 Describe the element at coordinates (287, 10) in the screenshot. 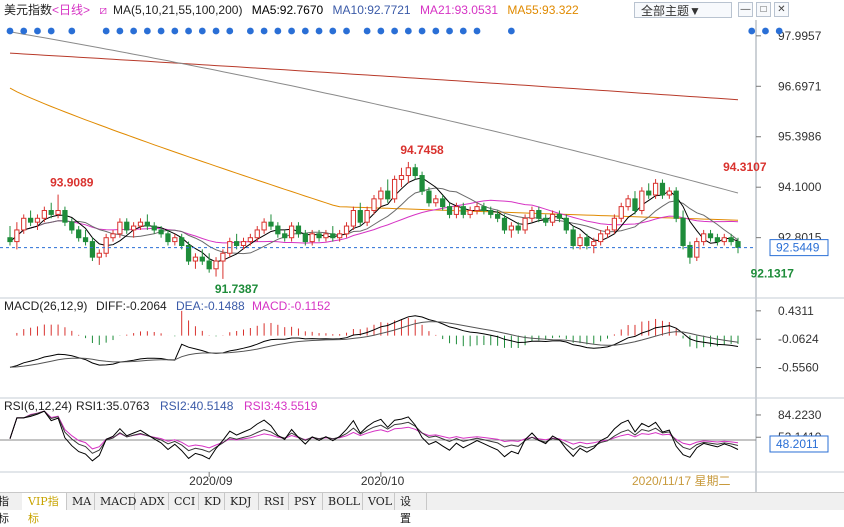

I see `ma5-value: MA5:92.7670` at that location.